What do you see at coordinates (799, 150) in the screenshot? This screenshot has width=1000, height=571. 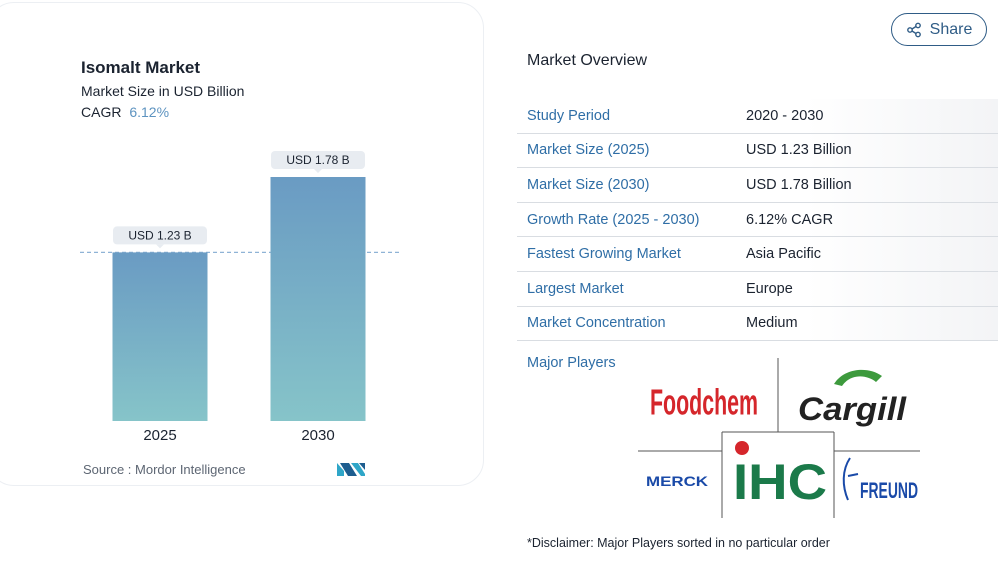 I see `overview-value: USD 1.23 Billion` at bounding box center [799, 150].